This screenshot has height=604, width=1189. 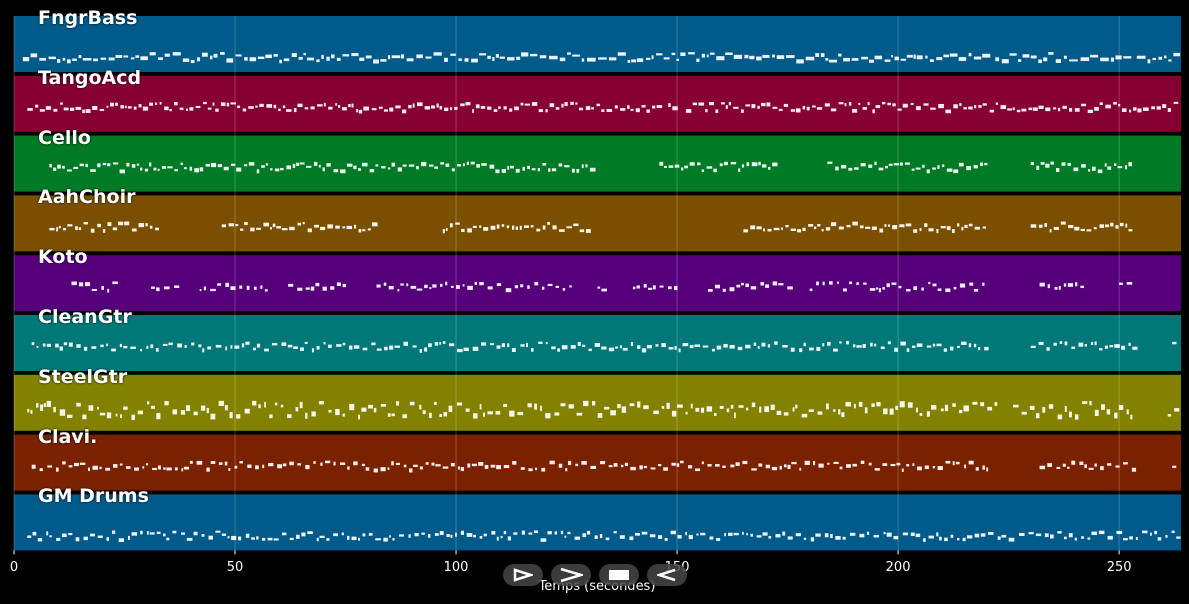 What do you see at coordinates (898, 567) in the screenshot?
I see `x-tick-label: 200` at bounding box center [898, 567].